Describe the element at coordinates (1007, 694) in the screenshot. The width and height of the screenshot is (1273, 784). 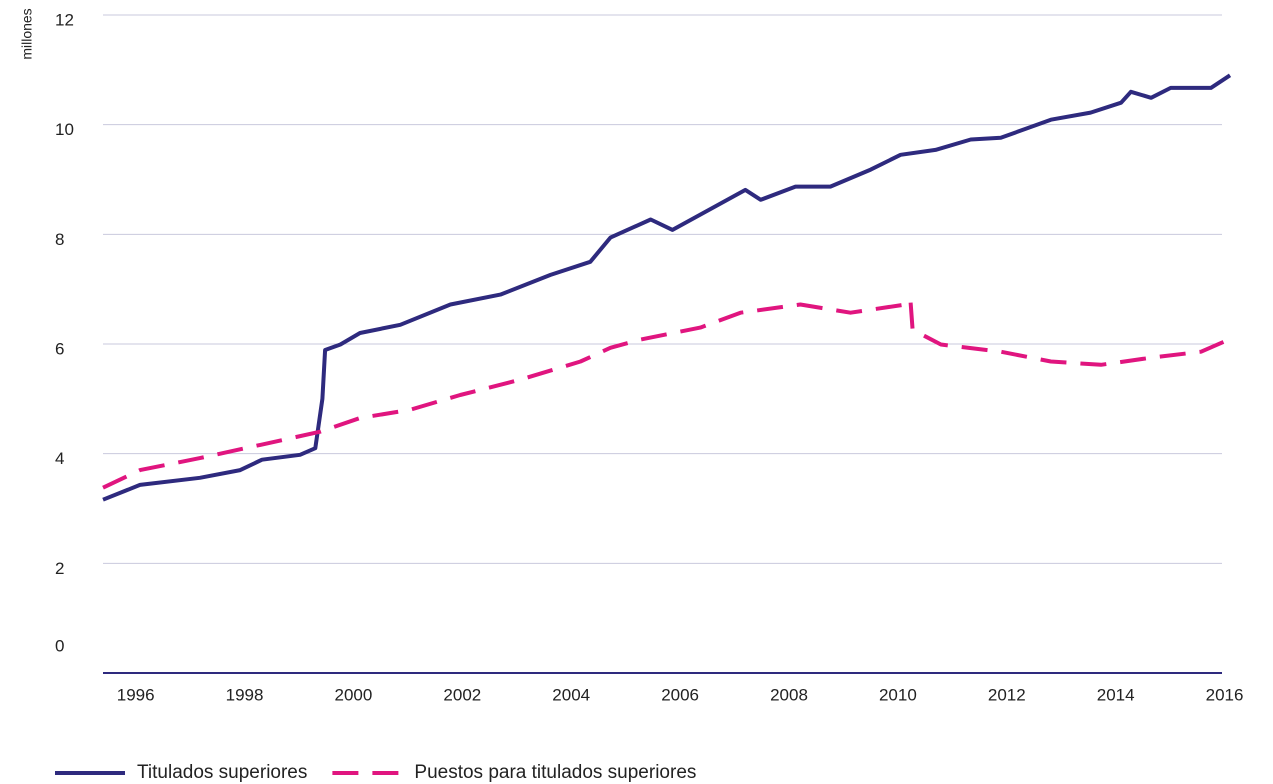
I see `x-tick-label: 2012` at that location.